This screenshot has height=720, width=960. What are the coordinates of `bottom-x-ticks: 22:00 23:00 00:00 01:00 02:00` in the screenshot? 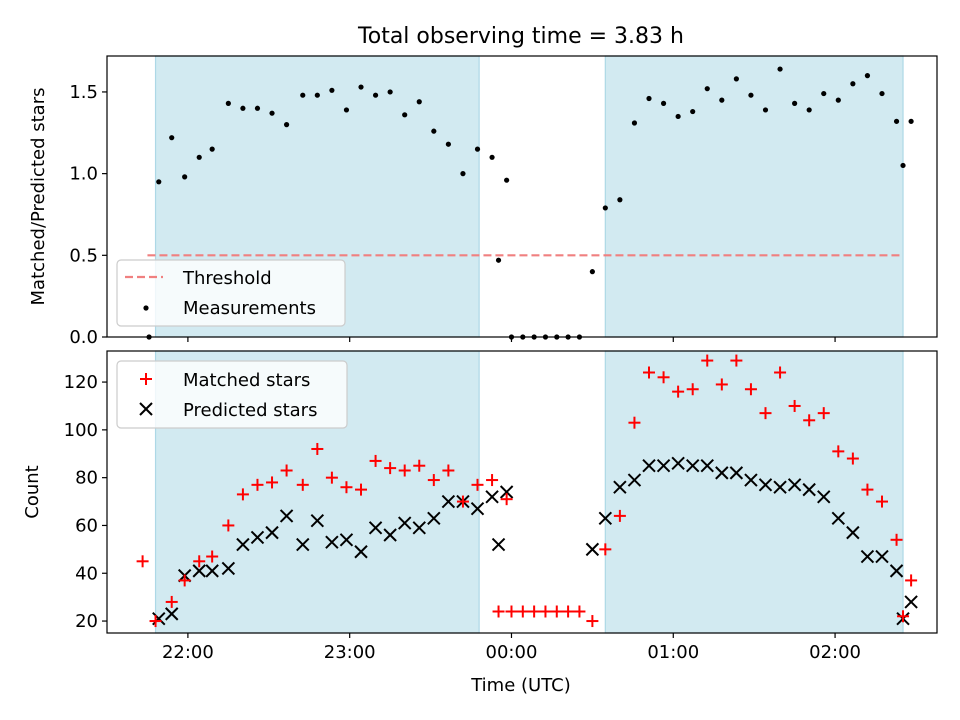 It's located at (511, 648).